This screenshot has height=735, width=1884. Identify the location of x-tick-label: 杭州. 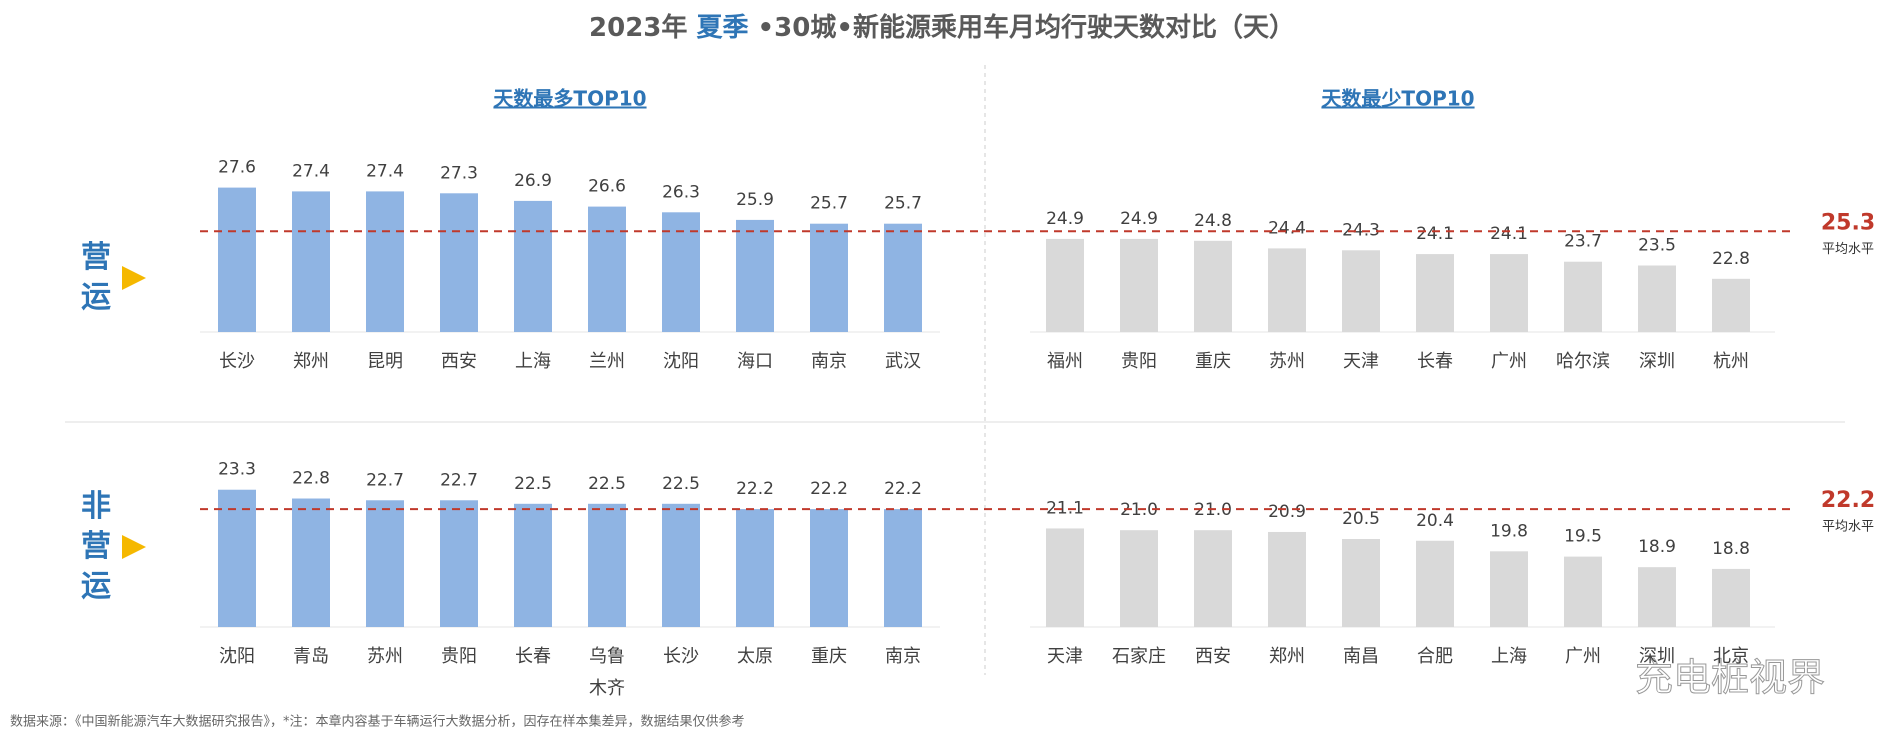
(1731, 361).